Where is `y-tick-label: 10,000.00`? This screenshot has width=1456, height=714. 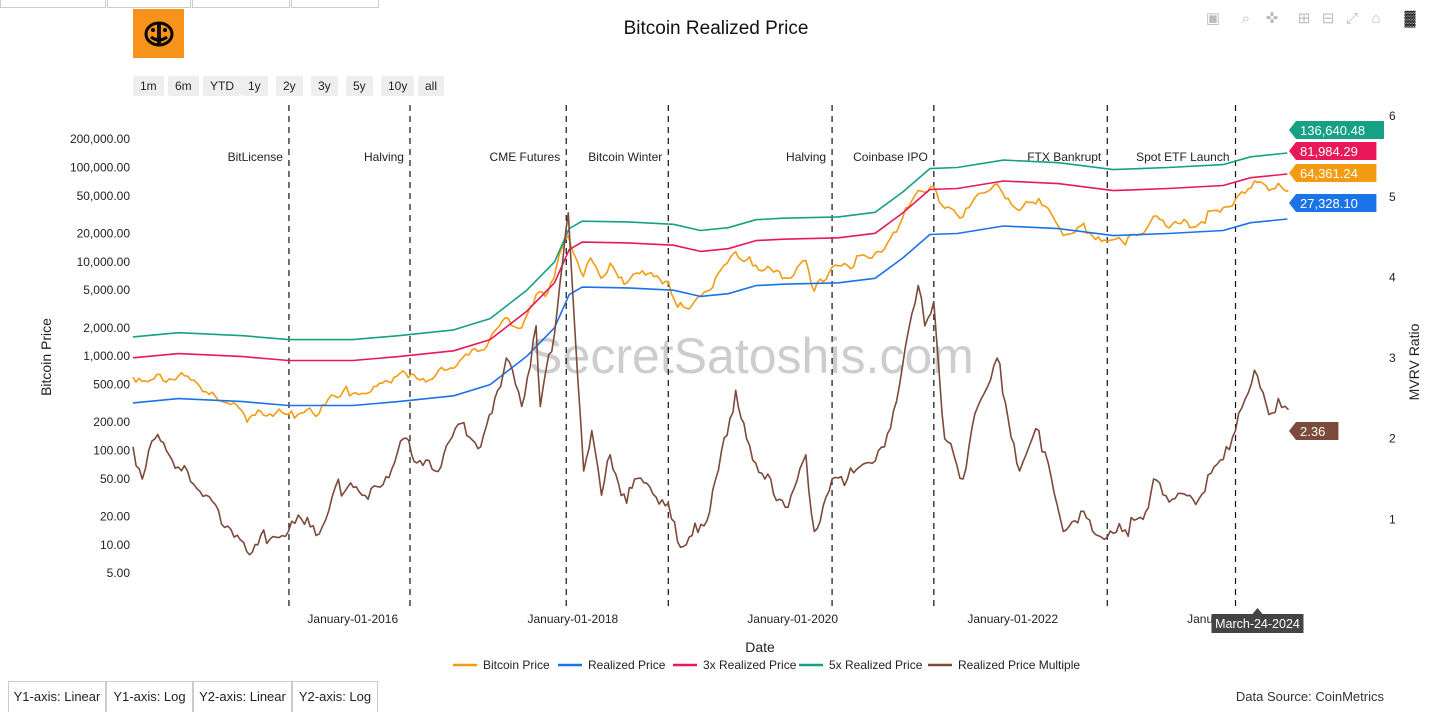 y-tick-label: 10,000.00 is located at coordinates (104, 262).